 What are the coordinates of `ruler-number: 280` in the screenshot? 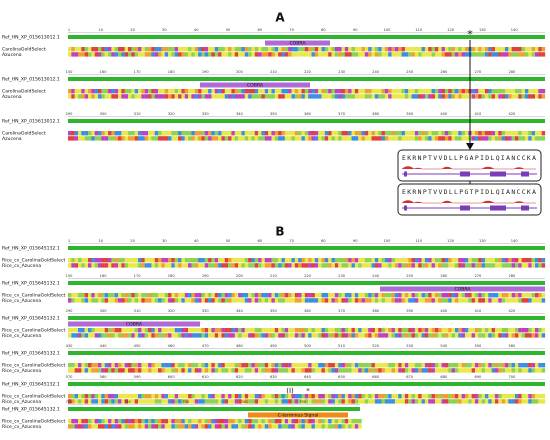 It's located at (512, 276).